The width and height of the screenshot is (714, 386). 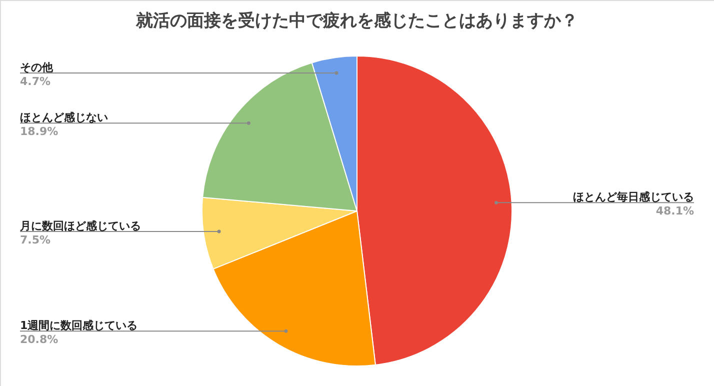 I want to click on data-label: 48.1%, so click(x=675, y=211).